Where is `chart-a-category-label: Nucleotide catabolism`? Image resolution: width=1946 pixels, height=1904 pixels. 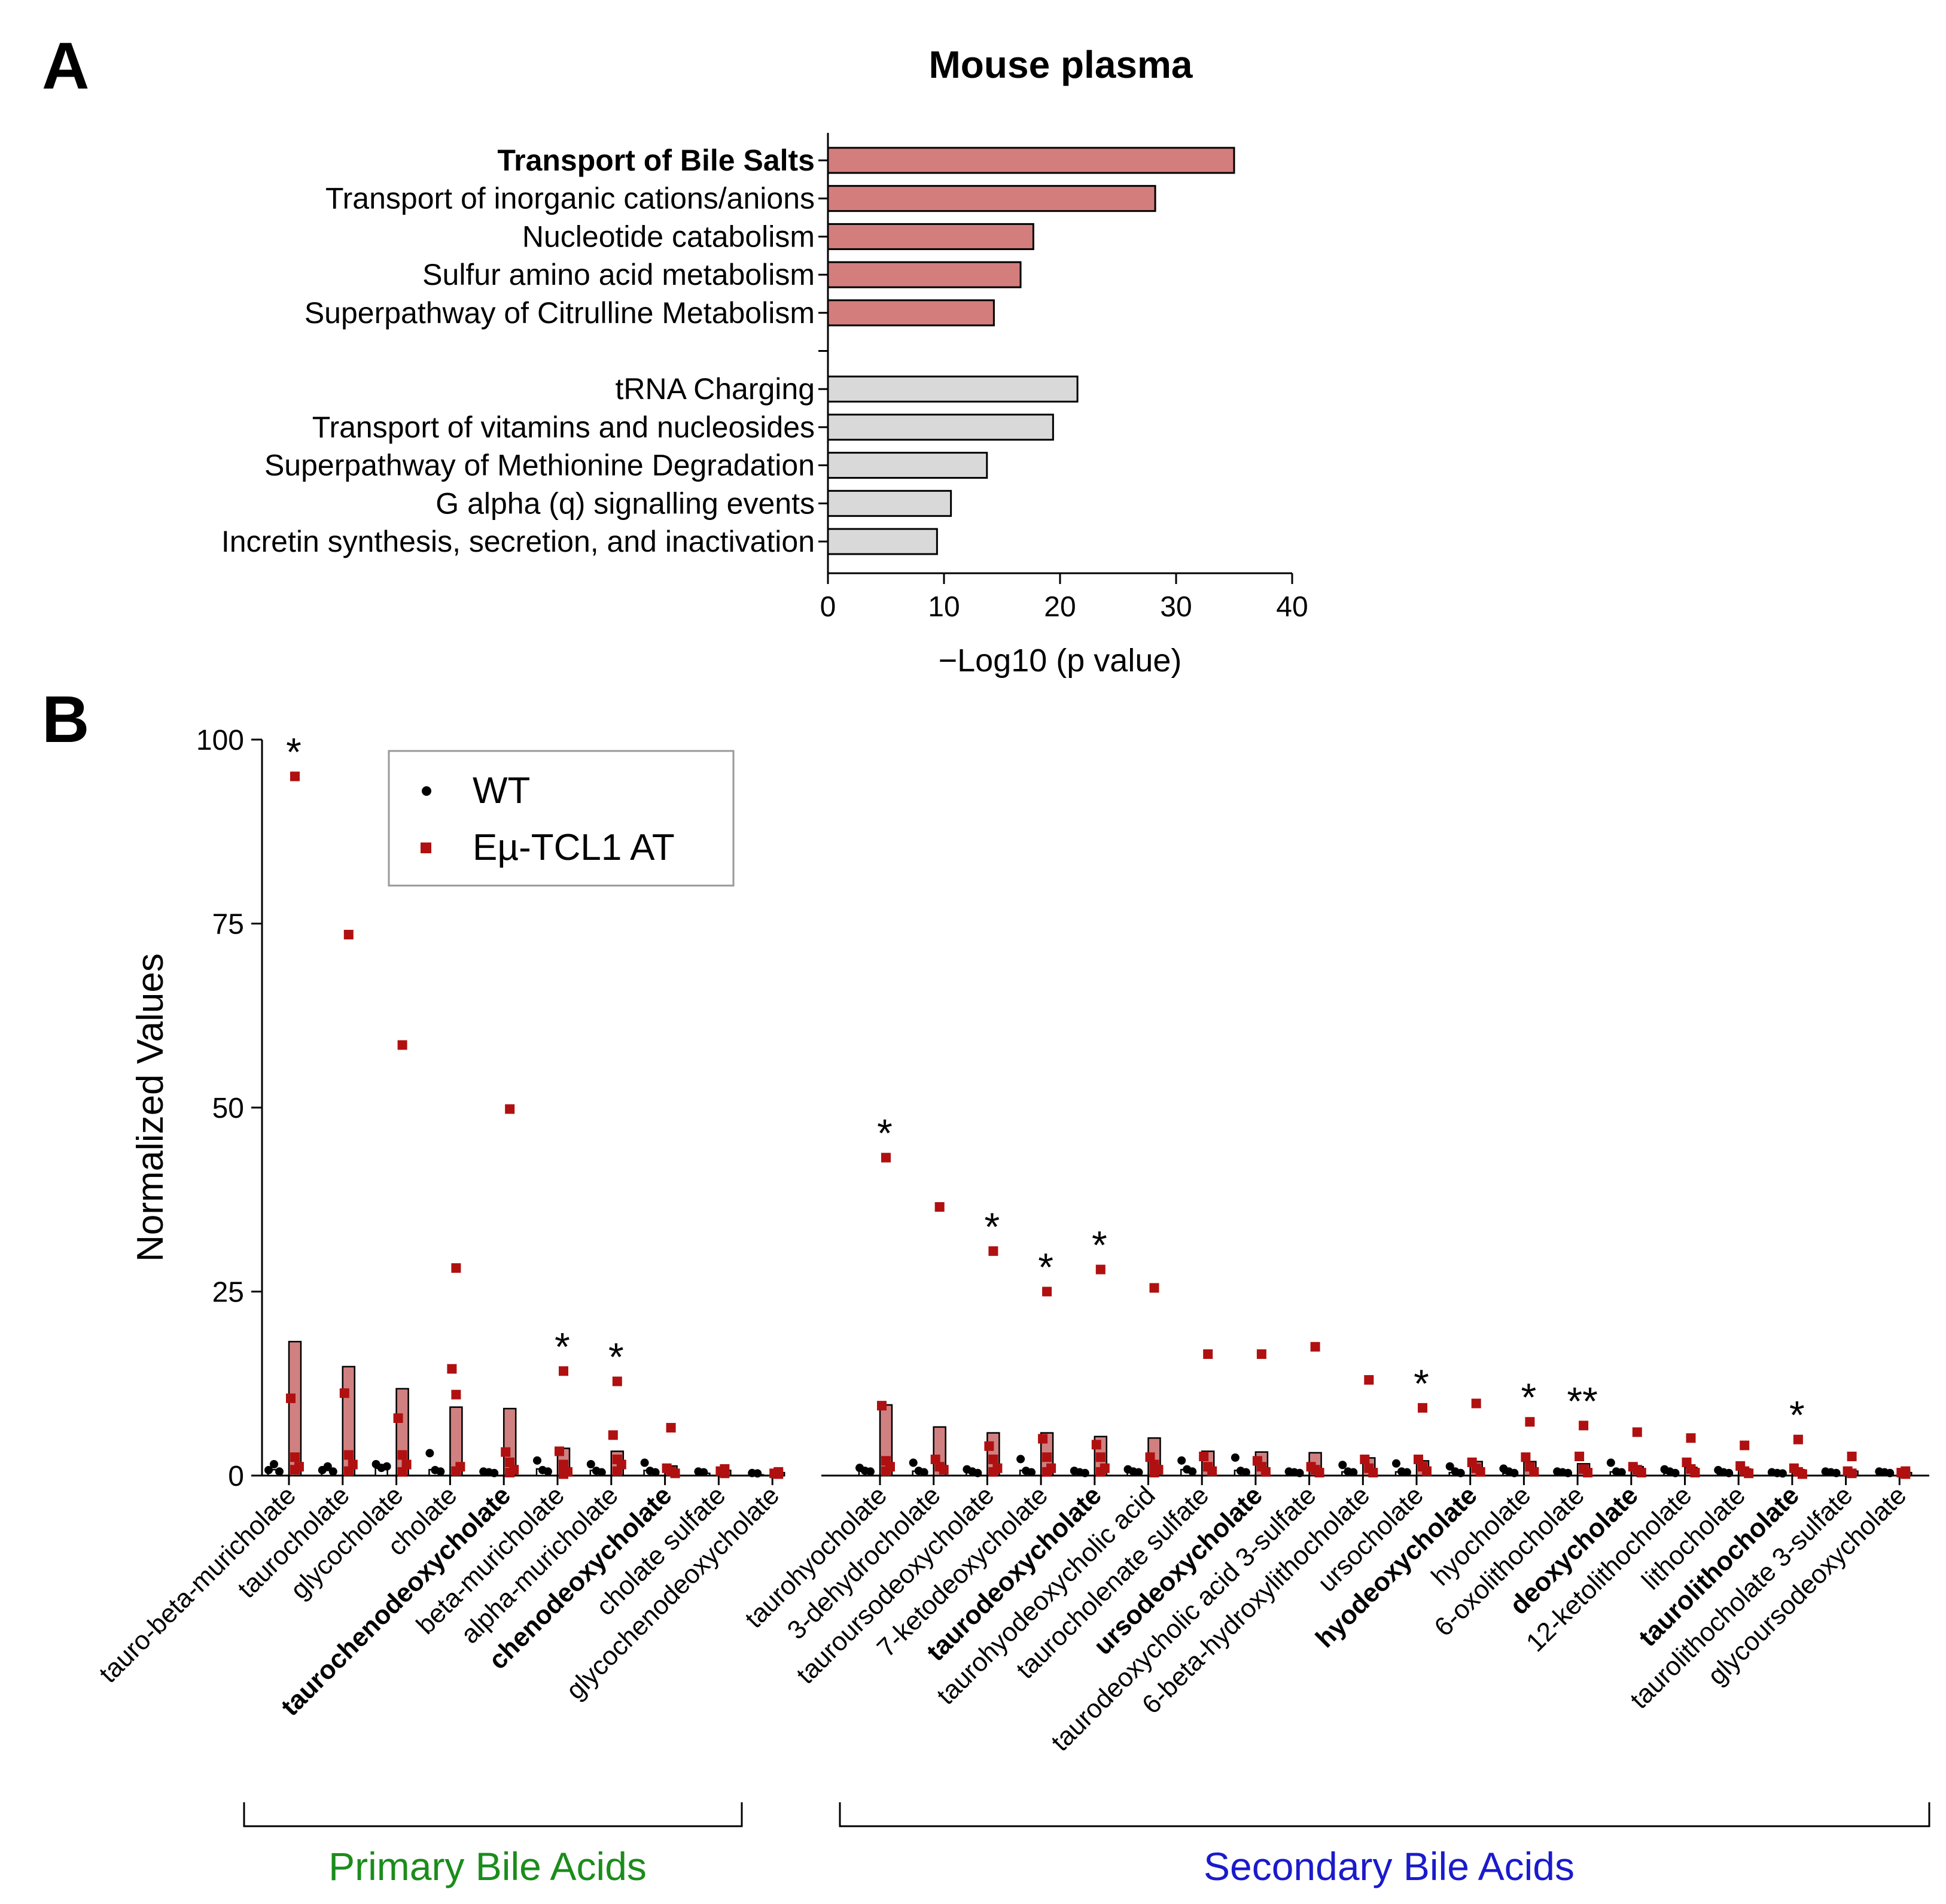
chart-a-category-label: Nucleotide catabolism is located at coordinates (668, 237).